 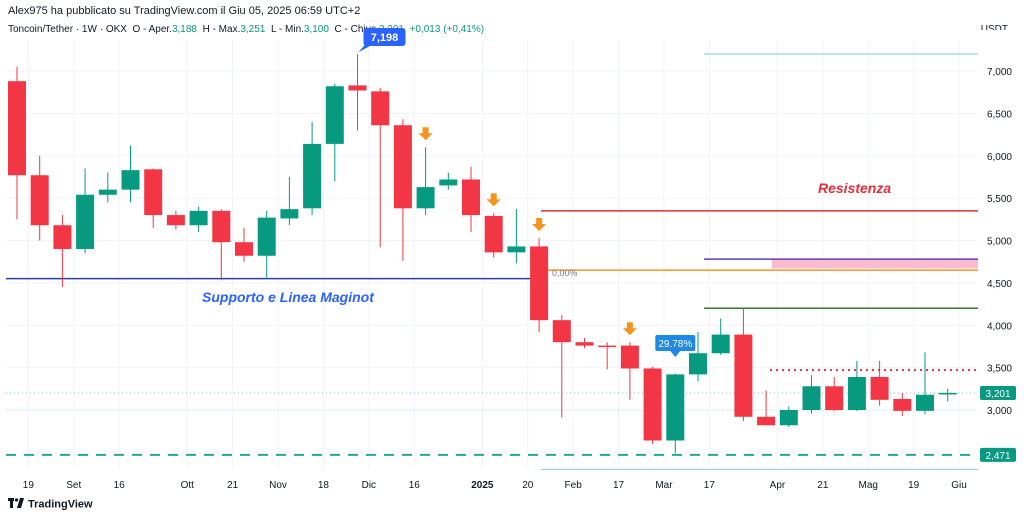 I want to click on x-tick-label: Feb, so click(x=574, y=485).